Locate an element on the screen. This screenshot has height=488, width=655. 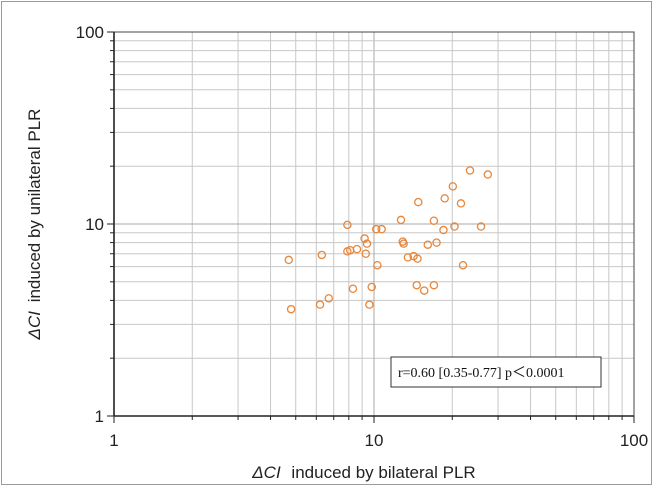
y-axis-label: ΔCI induced by unilateral PLR is located at coordinates (34, 225).